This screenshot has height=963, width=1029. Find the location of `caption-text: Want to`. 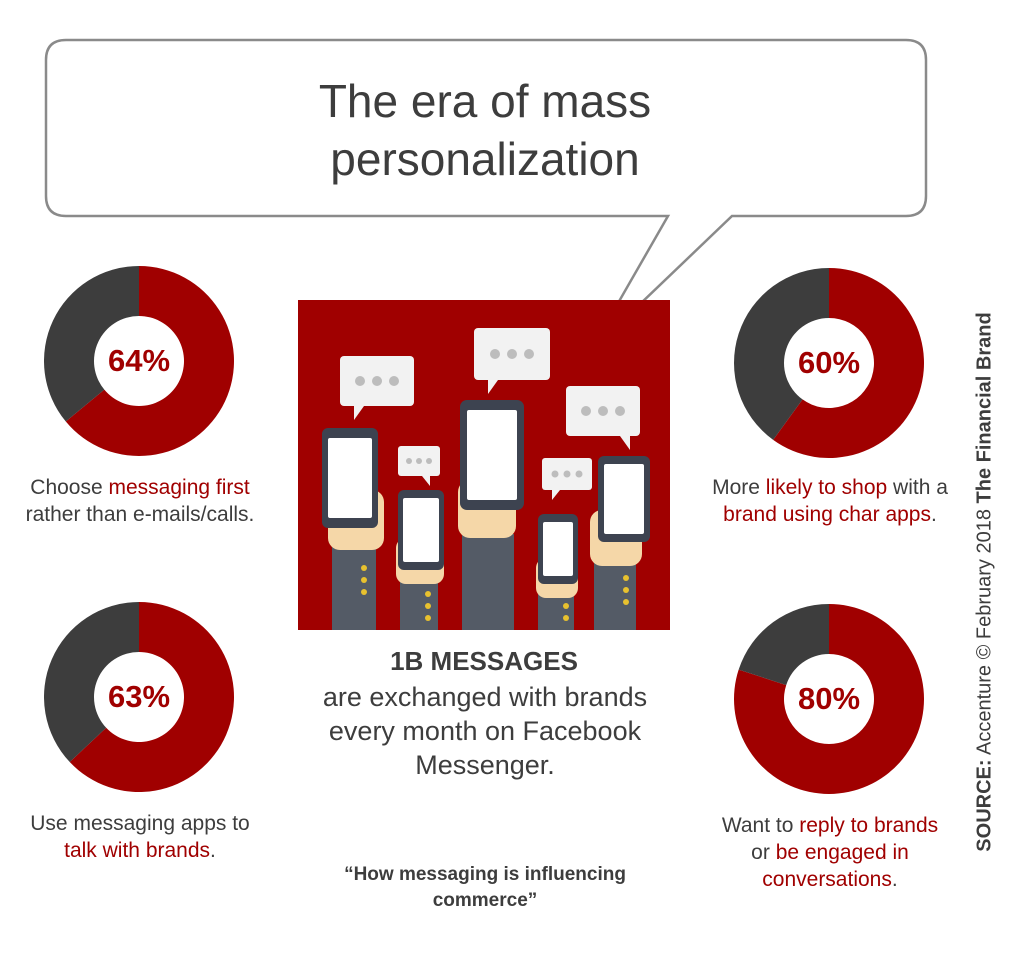

caption-text: Want to is located at coordinates (760, 825).